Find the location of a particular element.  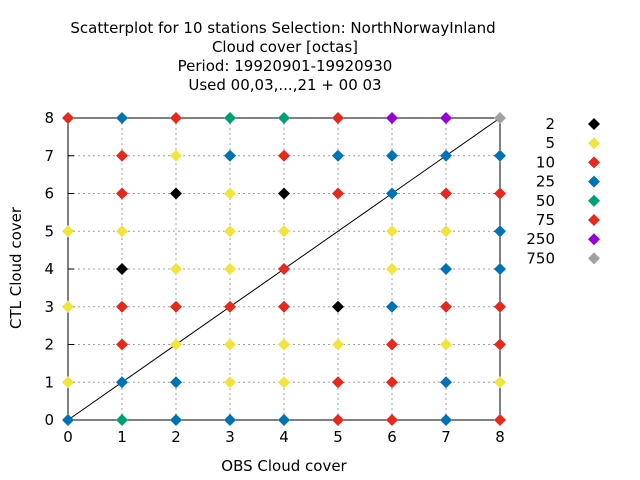

title-line-4: Used 00,03,...,21 + 00 03 is located at coordinates (284, 85).